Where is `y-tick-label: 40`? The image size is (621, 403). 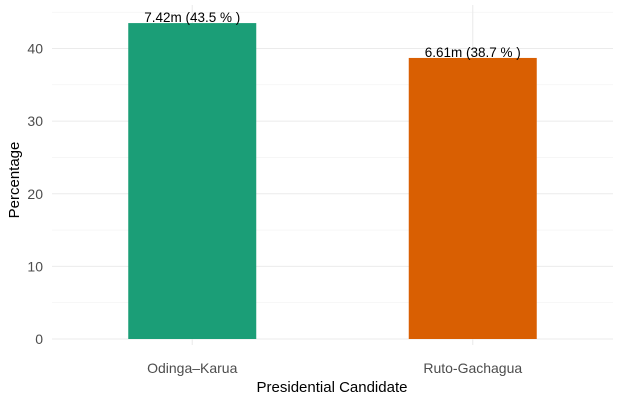 y-tick-label: 40 is located at coordinates (35, 49).